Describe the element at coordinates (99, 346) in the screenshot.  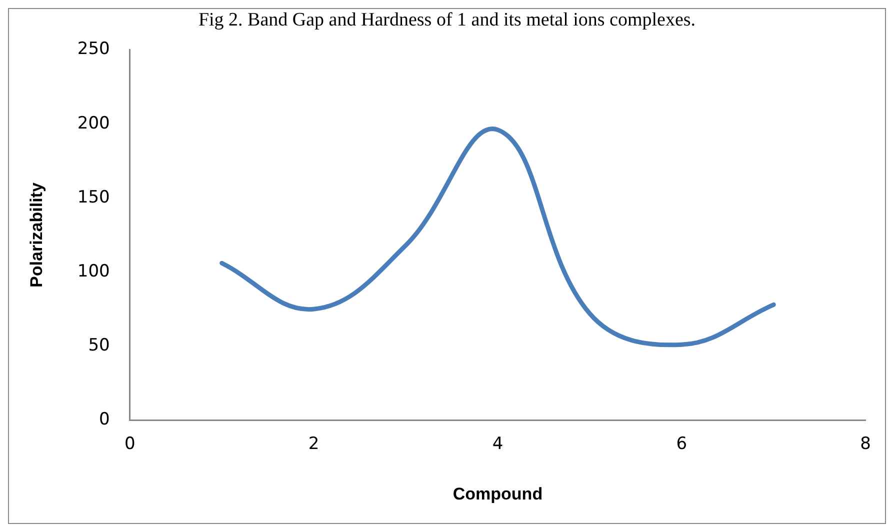
I see `y-tick-label: 50` at that location.